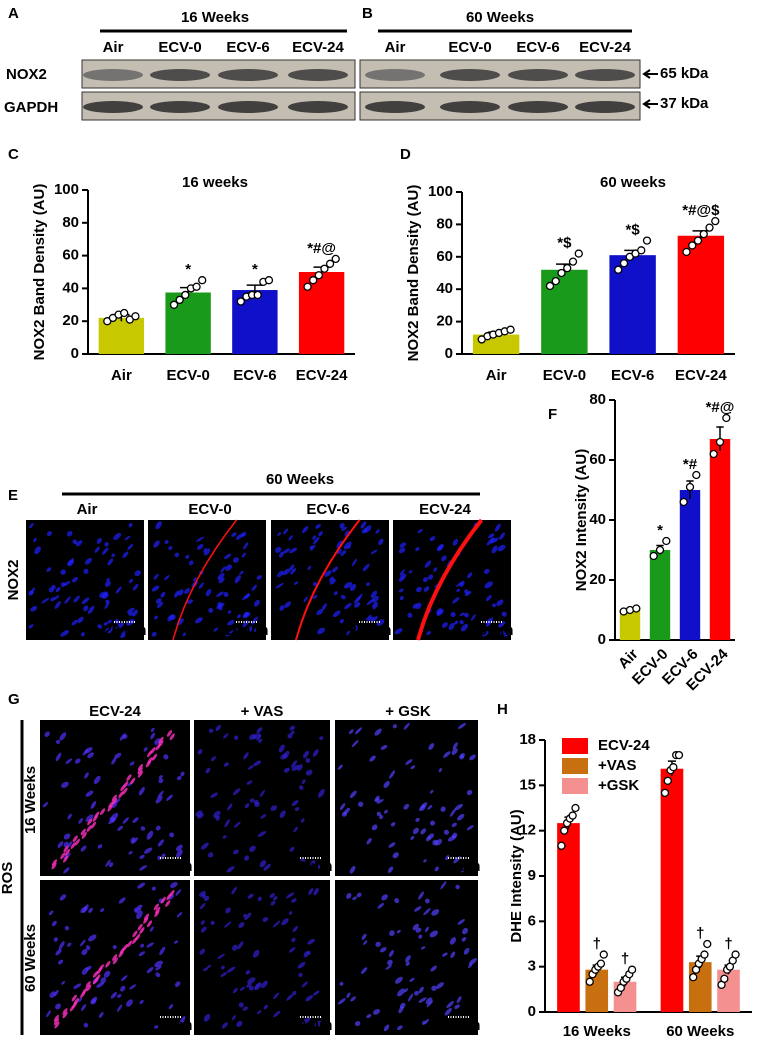 This screenshot has height=1042, width=776. Describe the element at coordinates (552, 414) in the screenshot. I see `panel-label: F` at that location.